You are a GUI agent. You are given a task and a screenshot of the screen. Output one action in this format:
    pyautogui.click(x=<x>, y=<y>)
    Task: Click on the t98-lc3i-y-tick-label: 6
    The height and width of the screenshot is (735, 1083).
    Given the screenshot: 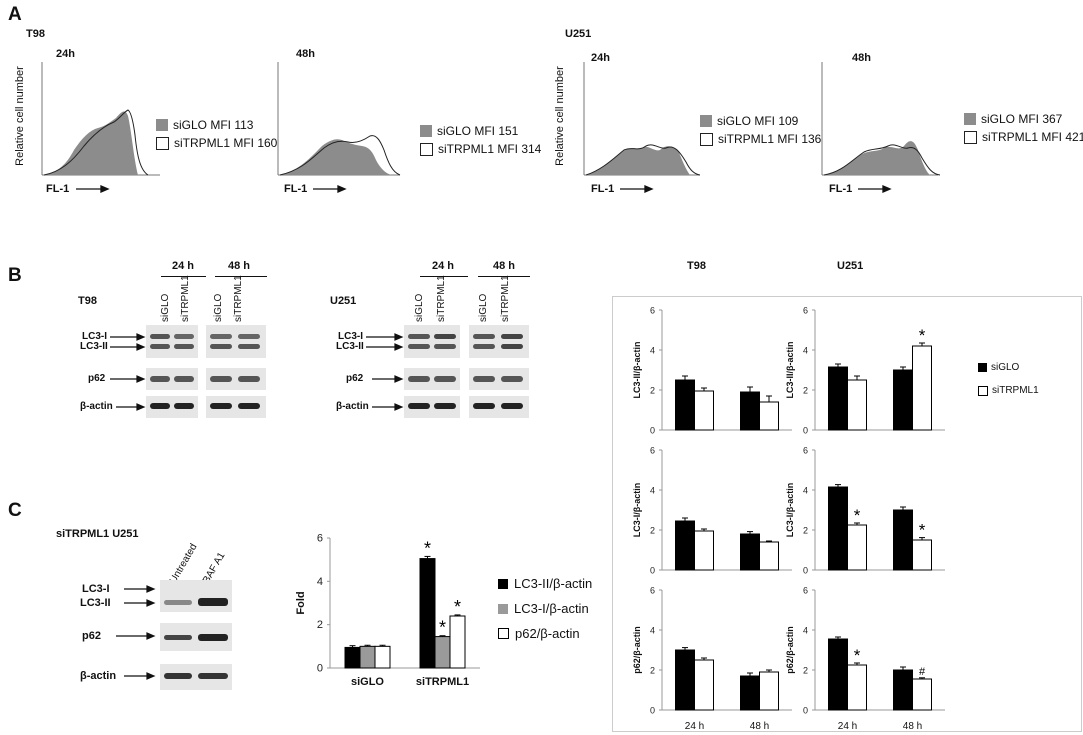 What is the action you would take?
    pyautogui.click(x=652, y=451)
    